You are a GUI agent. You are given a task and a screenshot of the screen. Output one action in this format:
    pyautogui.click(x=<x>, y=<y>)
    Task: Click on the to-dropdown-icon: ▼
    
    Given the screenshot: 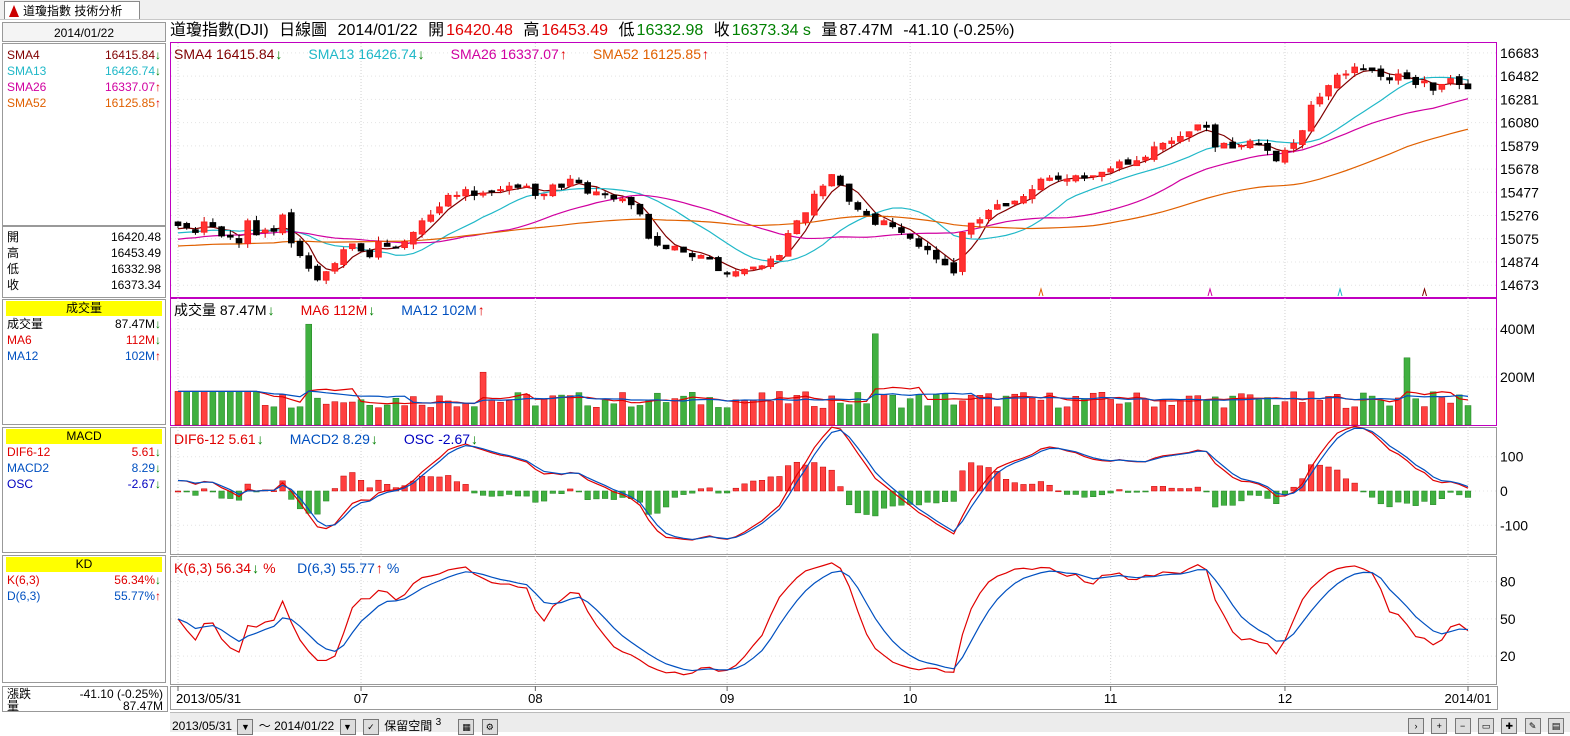 What is the action you would take?
    pyautogui.click(x=347, y=726)
    